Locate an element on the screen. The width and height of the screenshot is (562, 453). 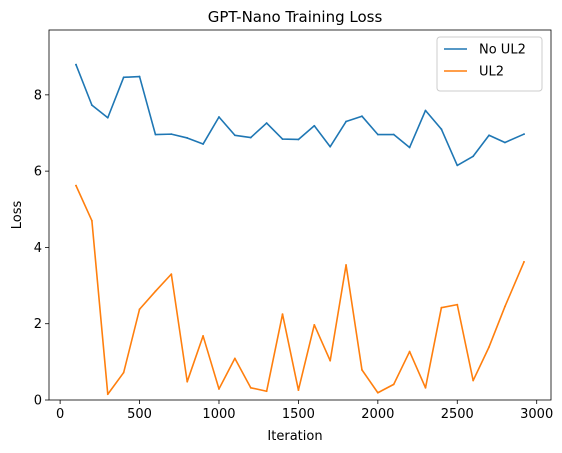
x-tick-label: 1500 is located at coordinates (298, 414).